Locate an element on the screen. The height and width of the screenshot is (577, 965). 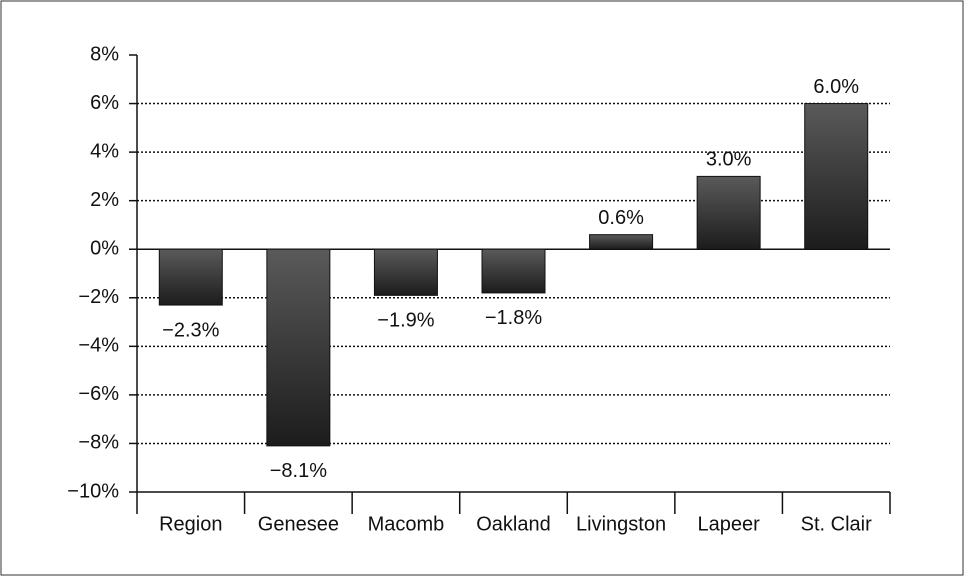
y-tick-label: 4% is located at coordinates (104, 151).